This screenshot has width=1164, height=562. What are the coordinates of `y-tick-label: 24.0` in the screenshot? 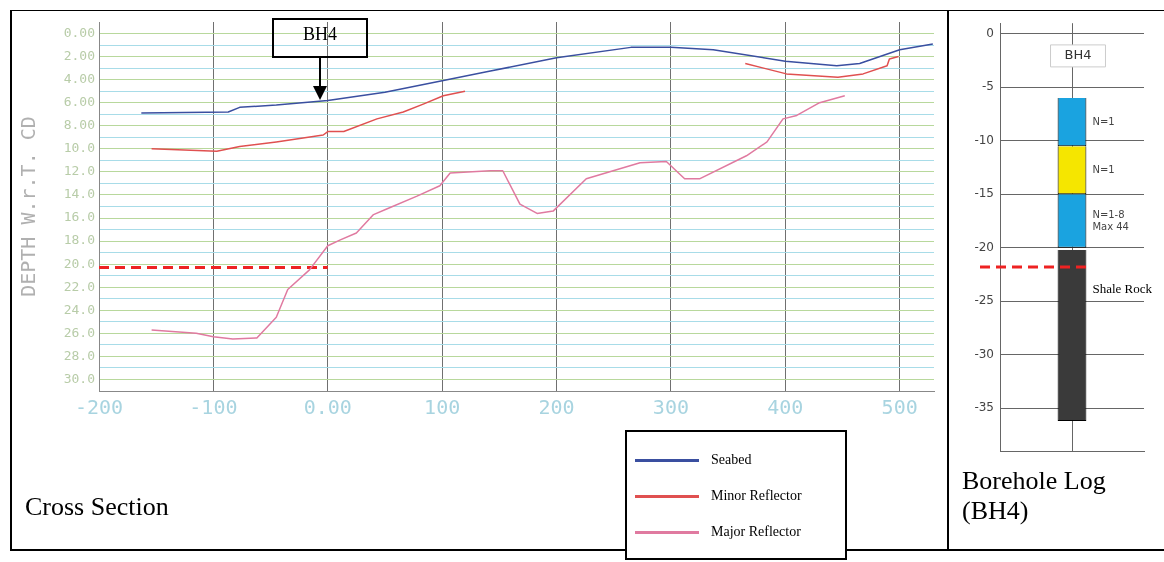 It's located at (79, 309).